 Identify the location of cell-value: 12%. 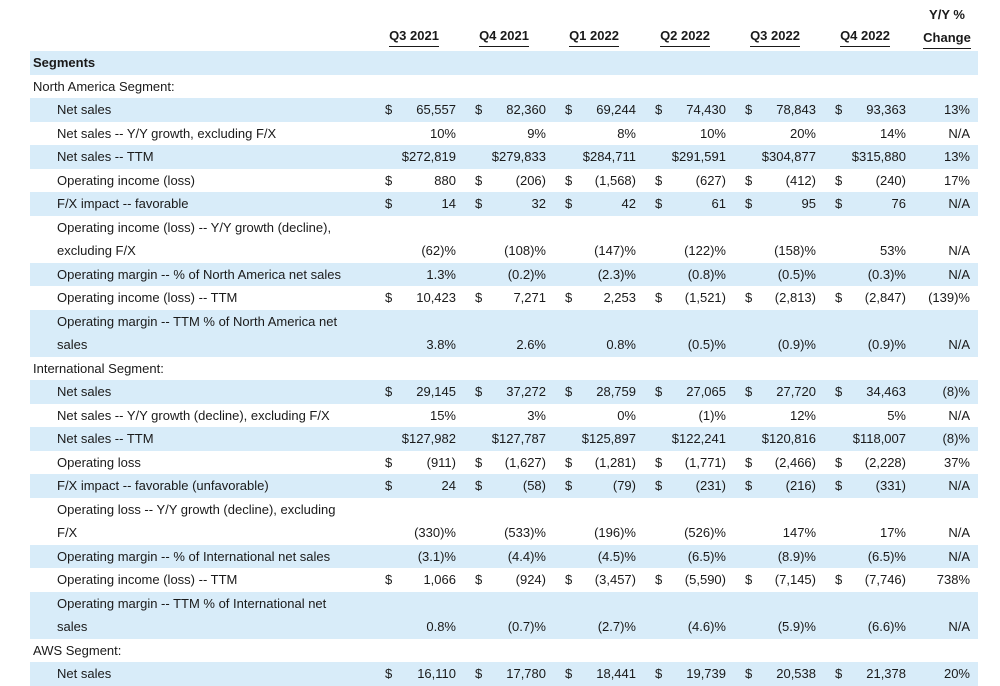
(802, 415).